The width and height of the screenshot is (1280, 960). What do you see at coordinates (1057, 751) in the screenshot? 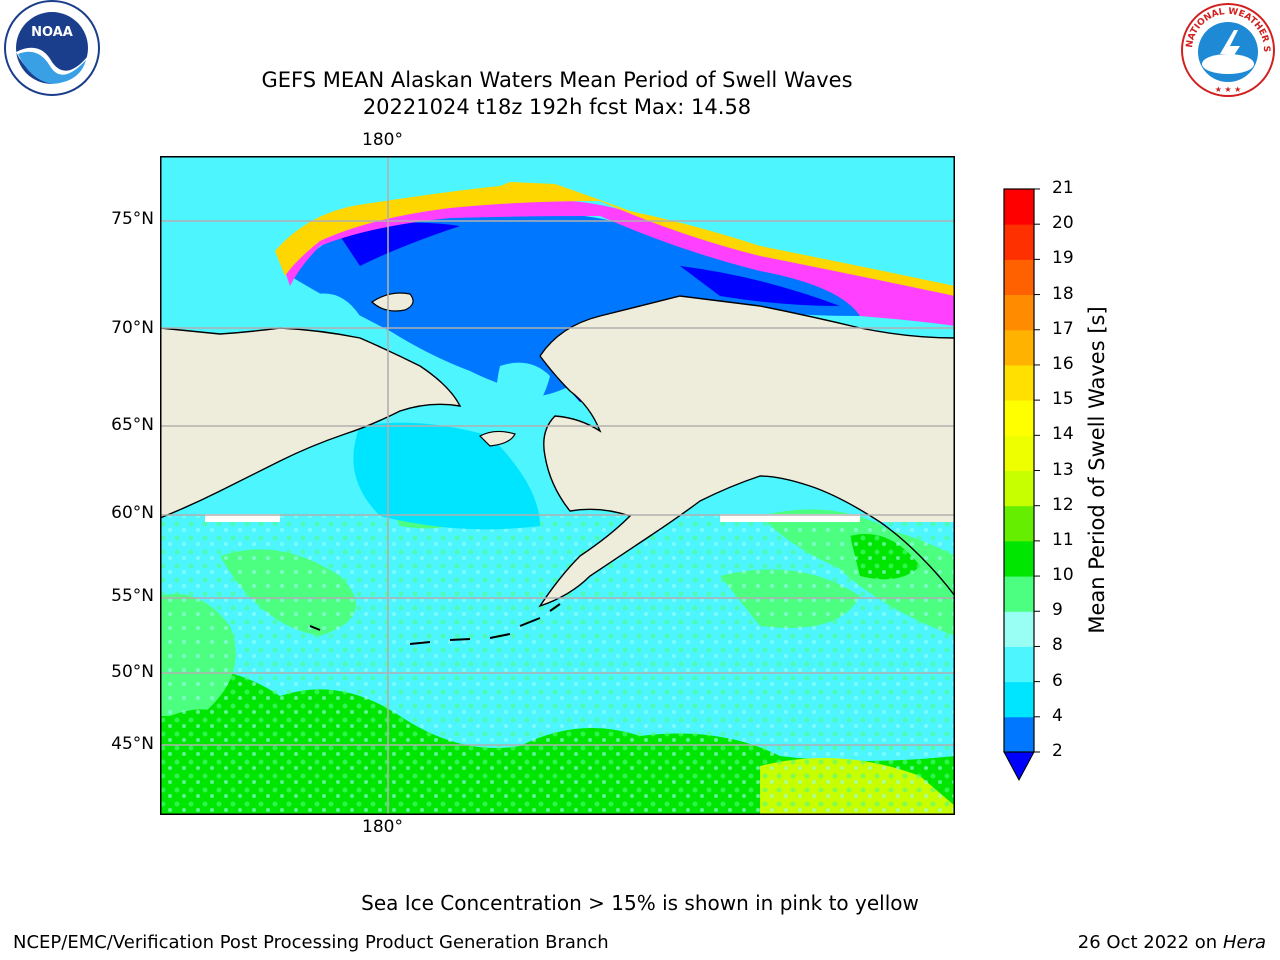
I see `colorbar-tick-label: 2` at bounding box center [1057, 751].